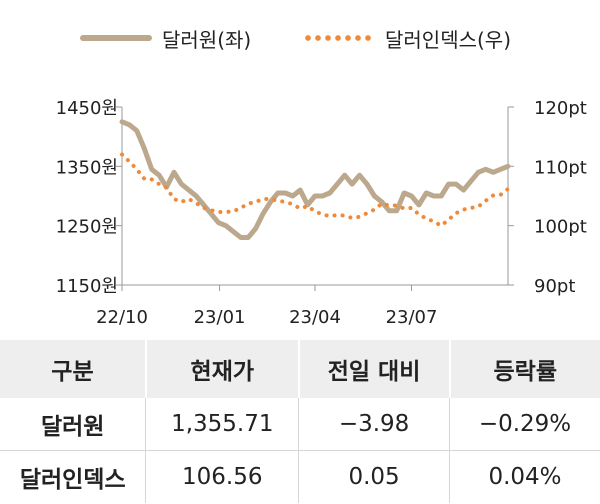 This screenshot has width=600, height=504. Describe the element at coordinates (116, 38) in the screenshot. I see `legend-solid-line-swatch` at that location.